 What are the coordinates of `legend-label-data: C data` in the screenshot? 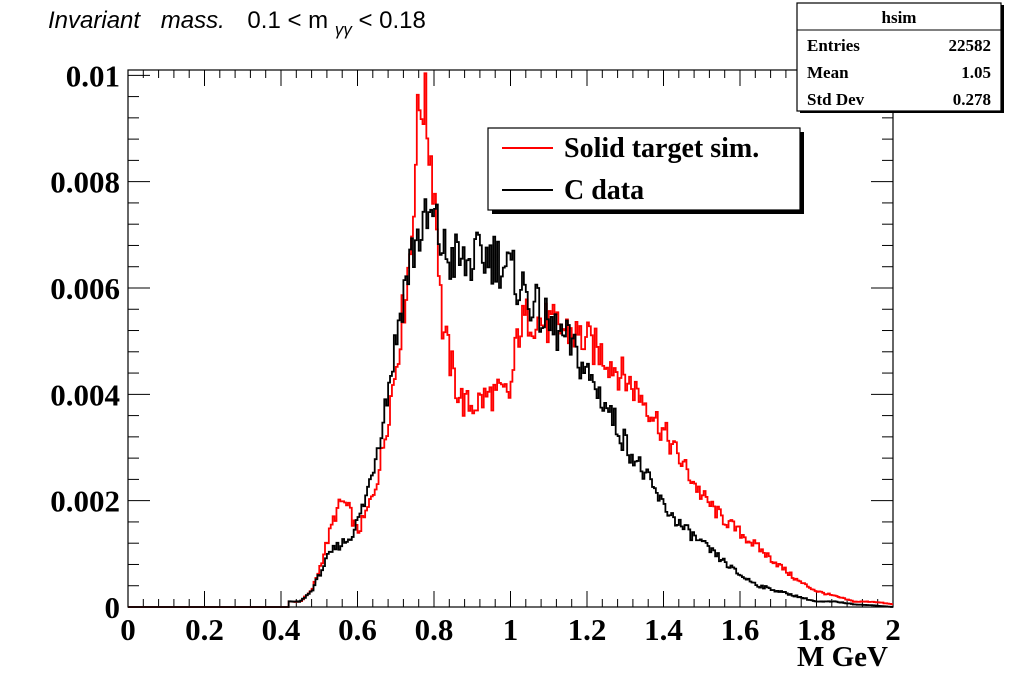 It's located at (604, 190).